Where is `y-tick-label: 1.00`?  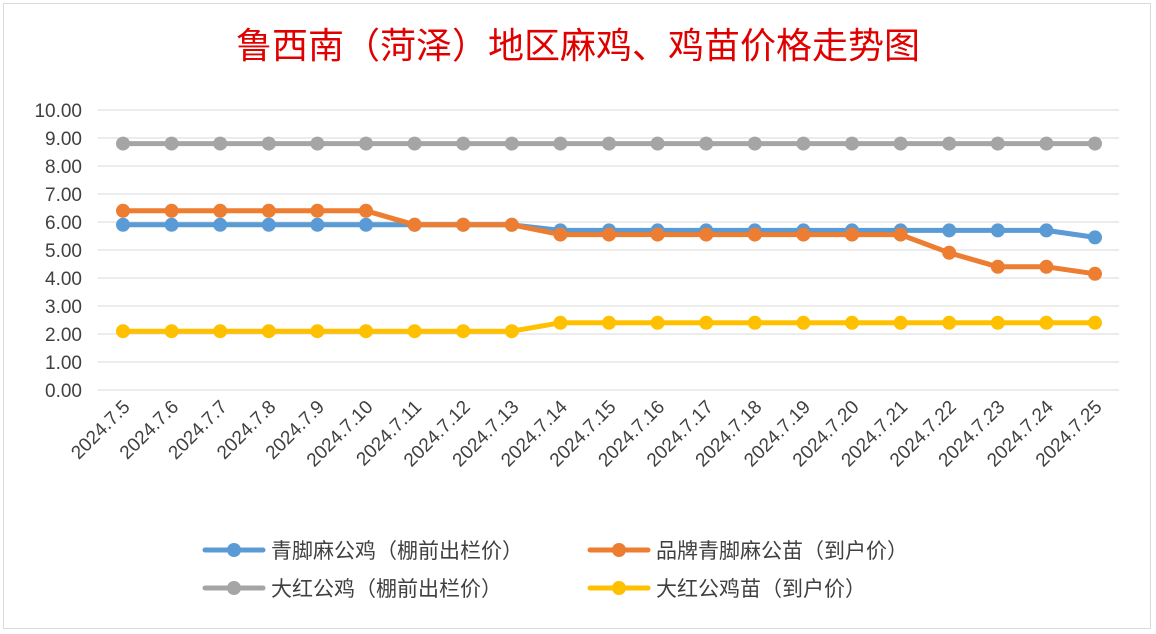 y-tick-label: 1.00 is located at coordinates (63, 363).